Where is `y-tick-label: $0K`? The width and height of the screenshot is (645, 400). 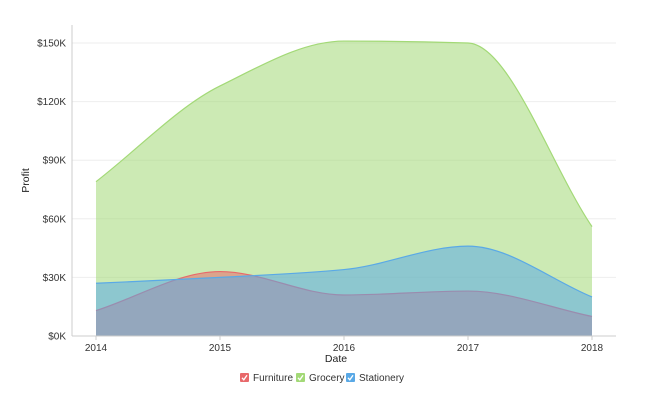
y-tick-label: $0K is located at coordinates (57, 337).